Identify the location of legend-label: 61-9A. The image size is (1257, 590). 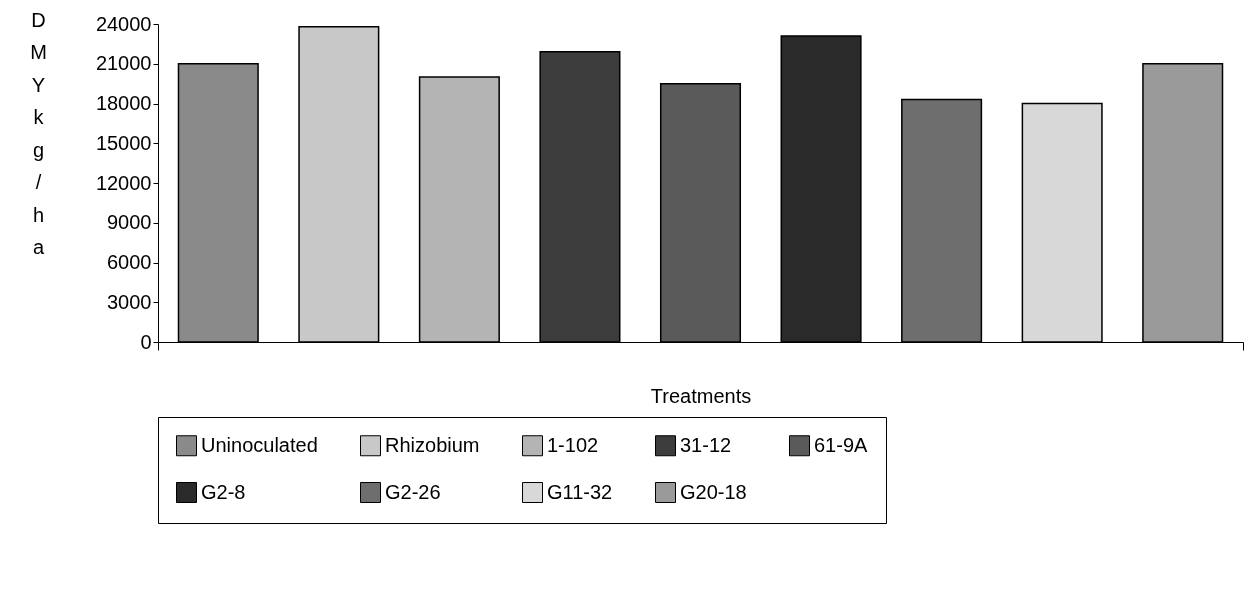
(841, 444).